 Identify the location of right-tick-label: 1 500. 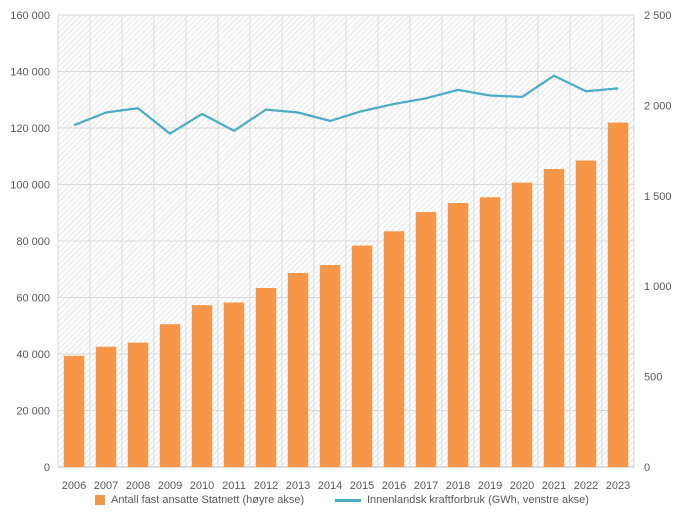
(658, 197).